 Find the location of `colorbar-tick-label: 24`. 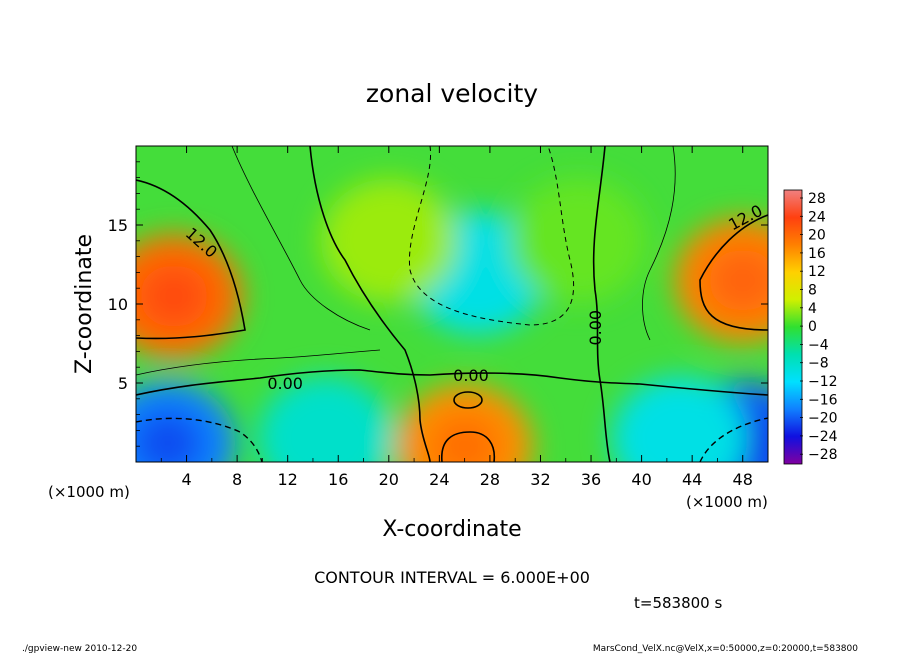

colorbar-tick-label: 24 is located at coordinates (817, 217).